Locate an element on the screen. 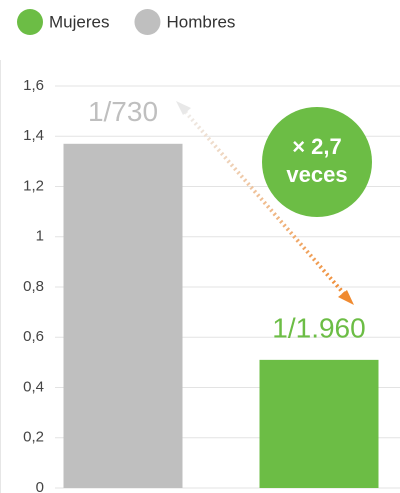 This screenshot has width=400, height=493. annotation: veces is located at coordinates (316, 174).